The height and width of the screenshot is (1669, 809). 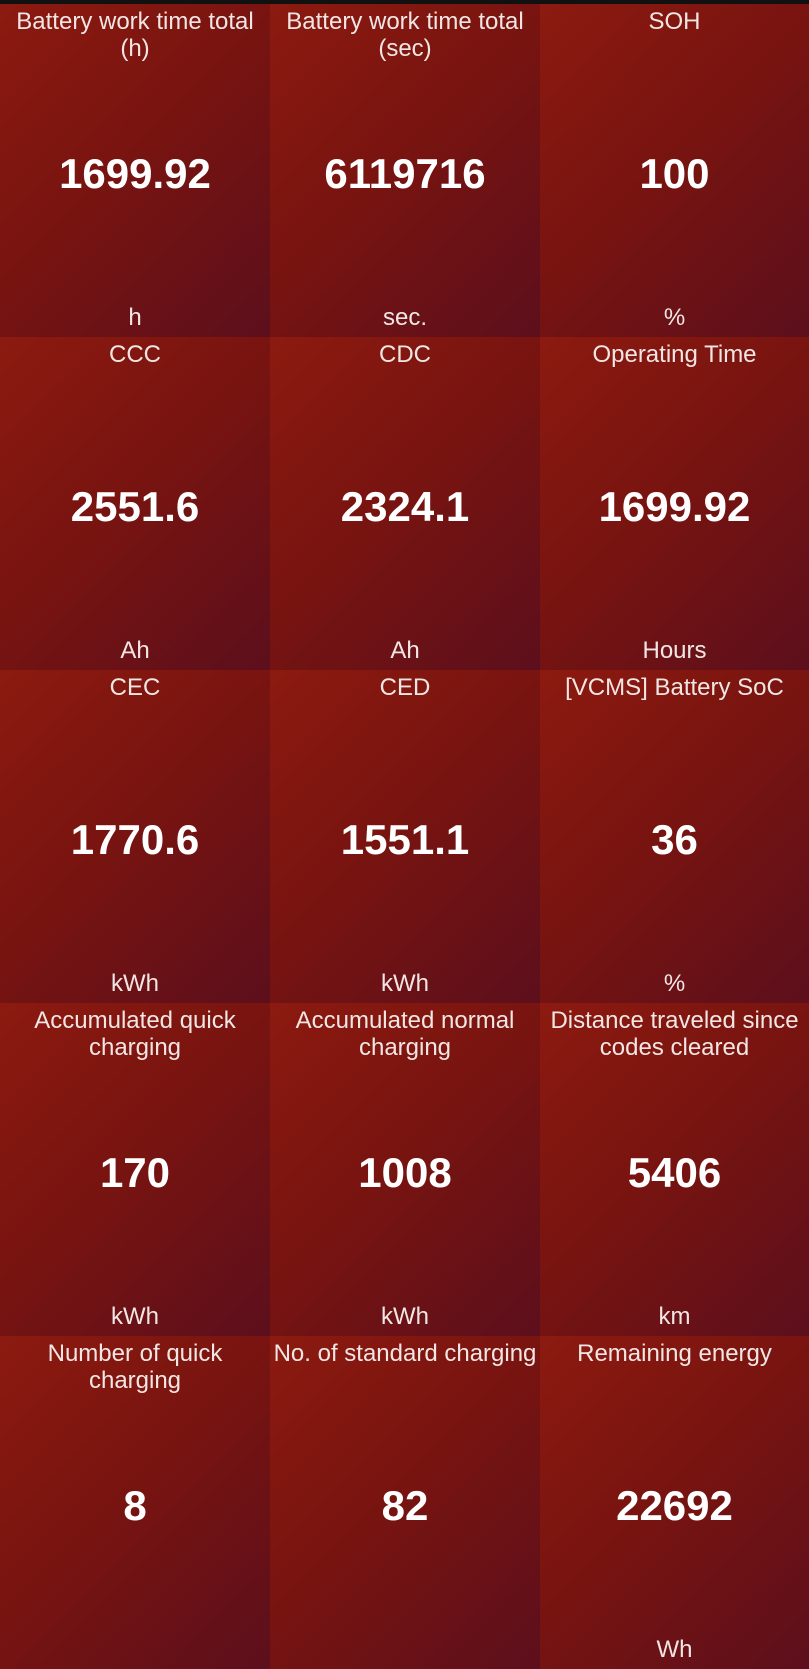 What do you see at coordinates (404, 2) in the screenshot?
I see `status-bar` at bounding box center [404, 2].